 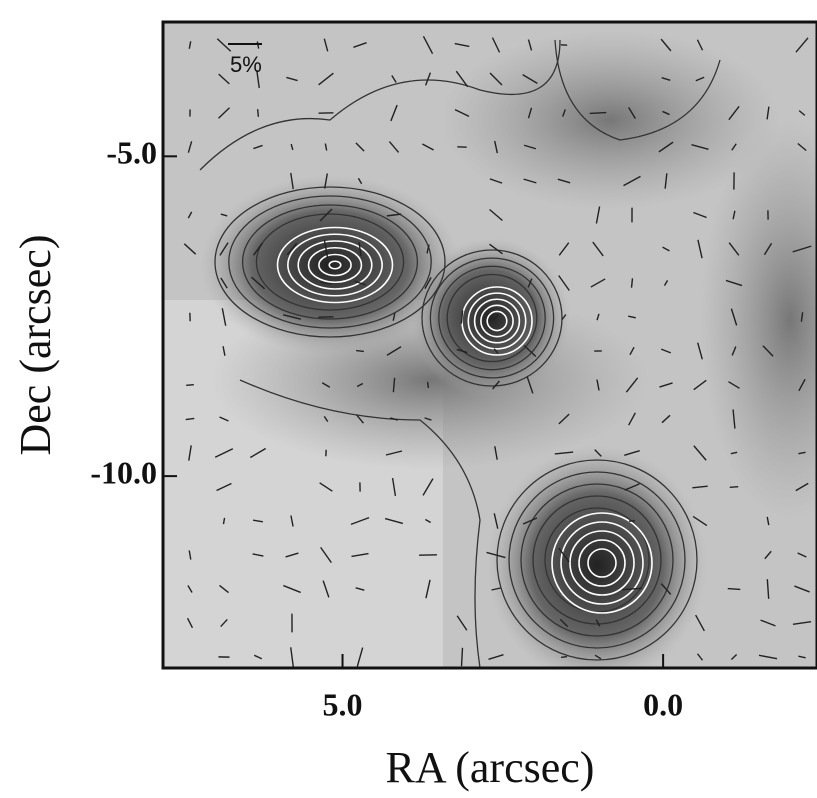 I want to click on x-tick-label: 5.0, so click(x=343, y=704).